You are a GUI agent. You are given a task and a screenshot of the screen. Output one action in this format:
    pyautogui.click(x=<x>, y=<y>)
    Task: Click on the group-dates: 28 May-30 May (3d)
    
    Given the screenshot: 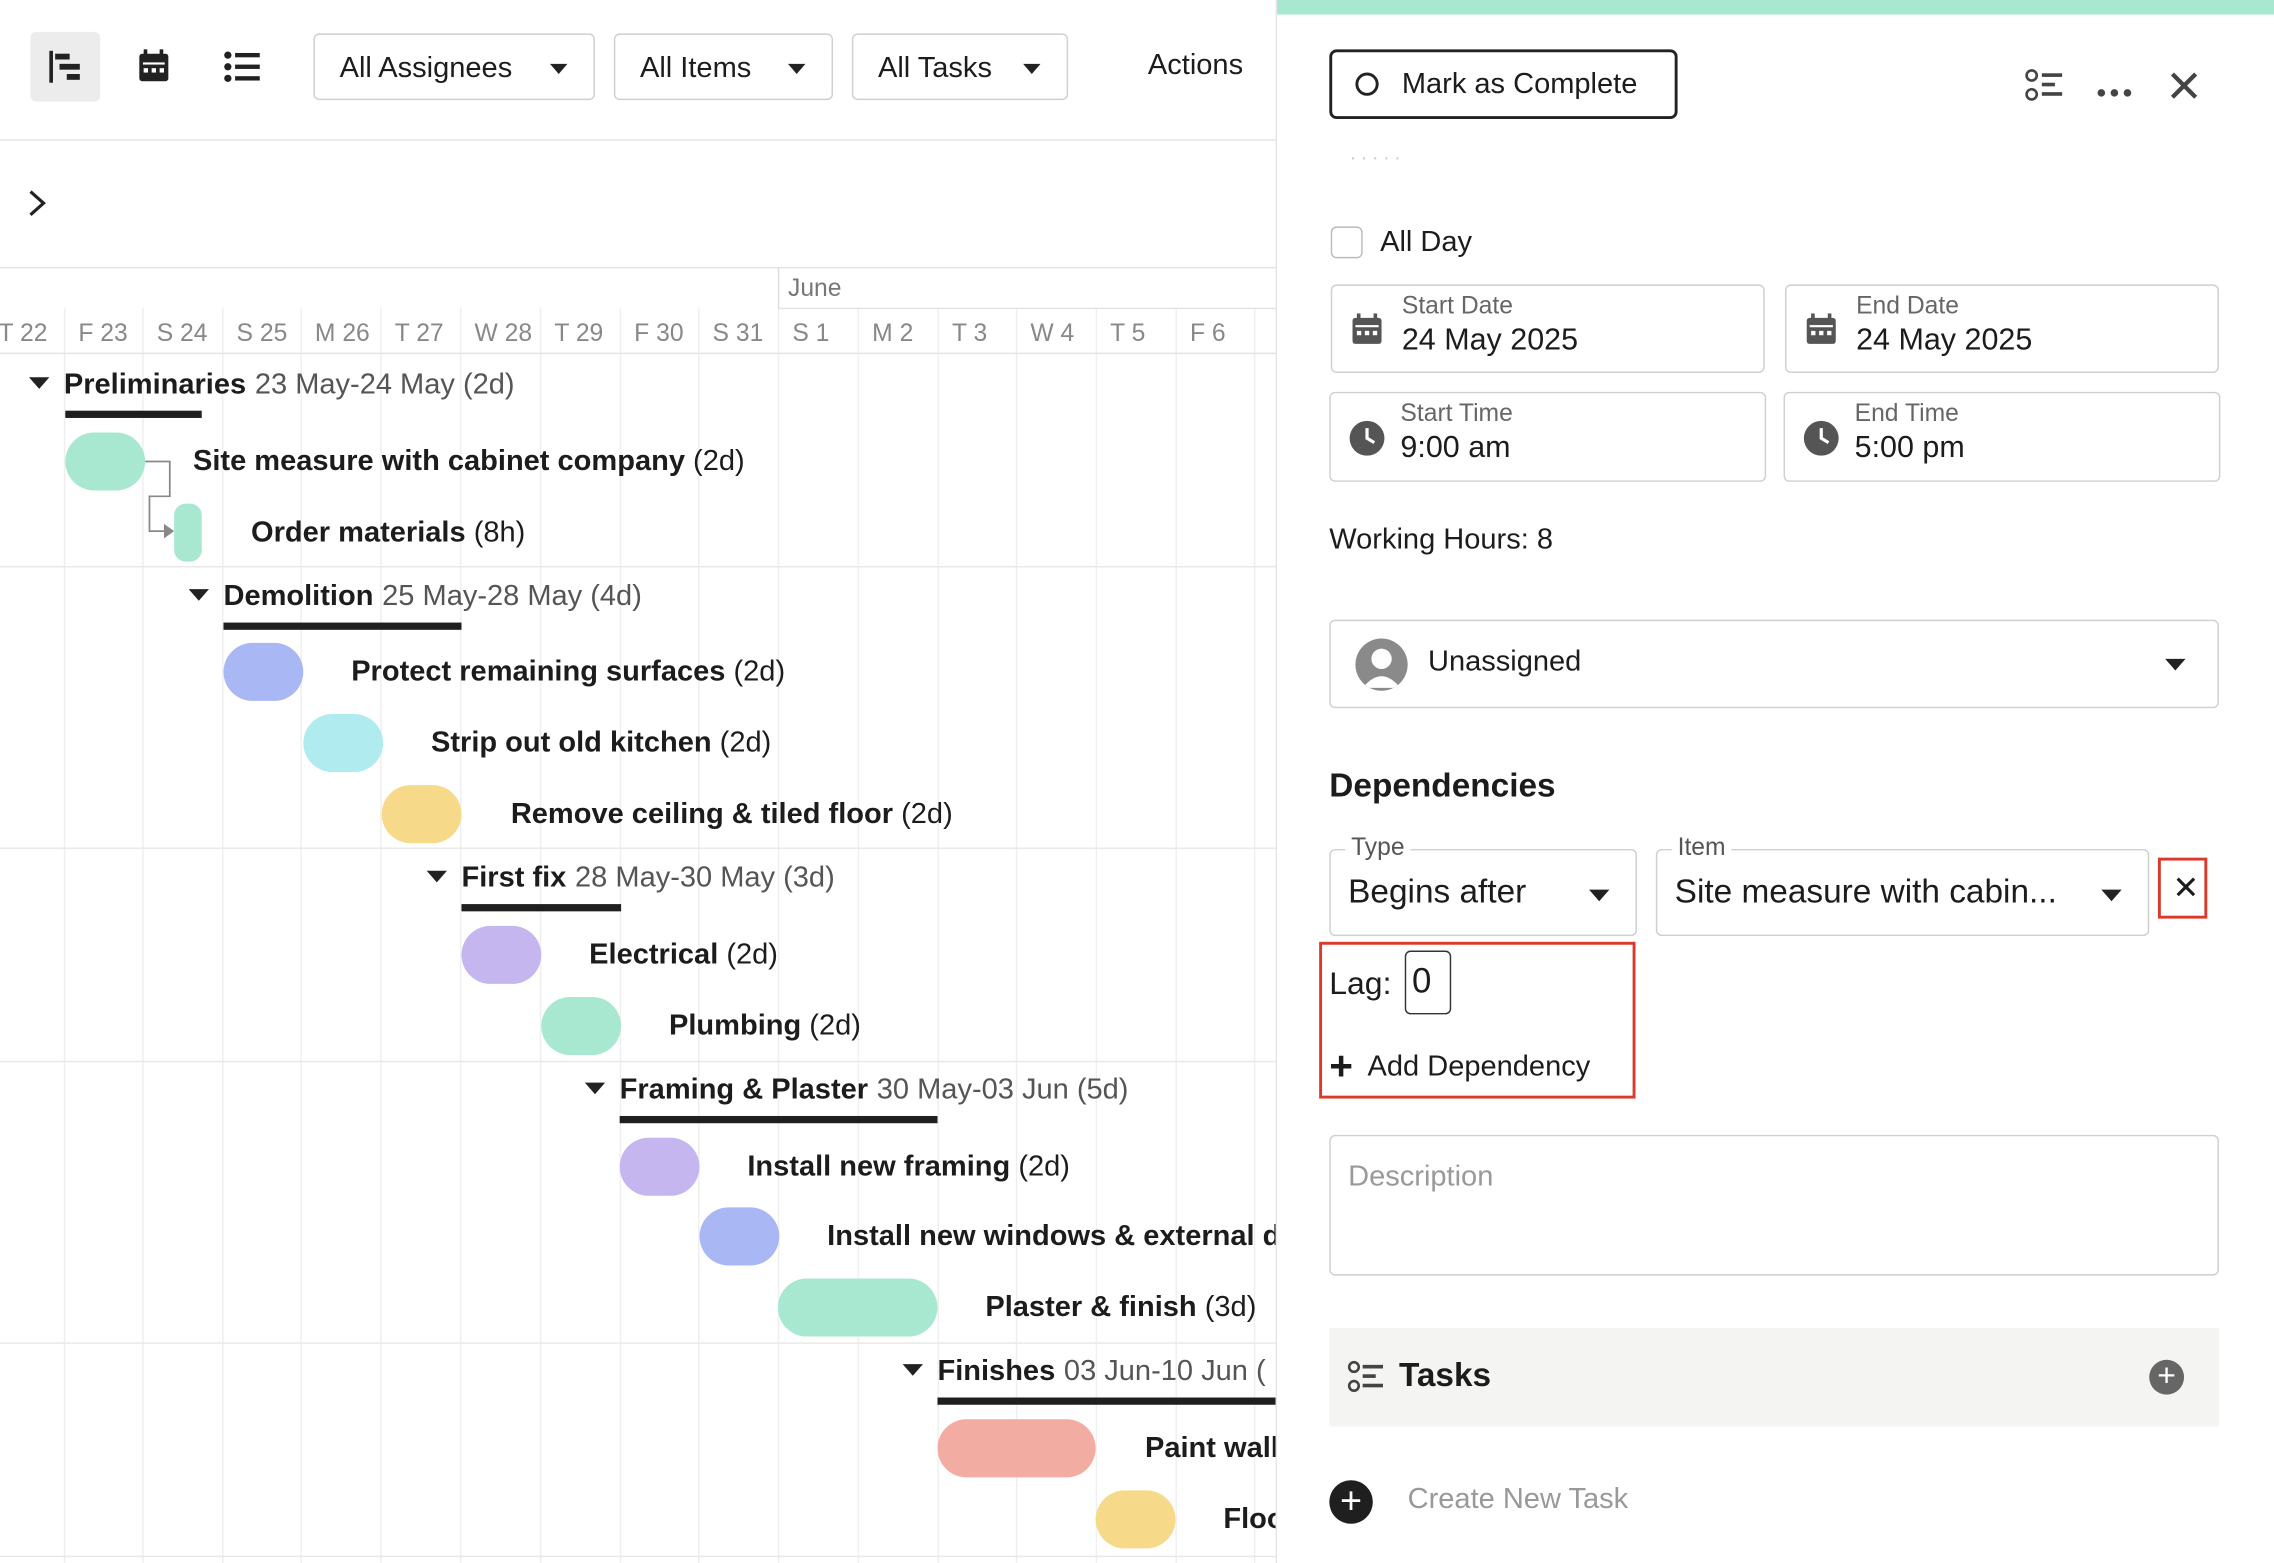 What is the action you would take?
    pyautogui.click(x=705, y=878)
    